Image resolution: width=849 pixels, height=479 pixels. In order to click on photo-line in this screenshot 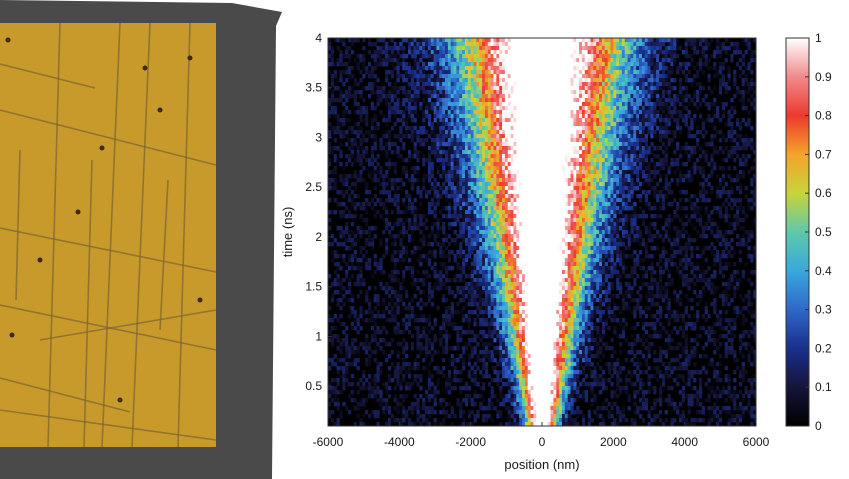, I will do `click(164, 255)`.